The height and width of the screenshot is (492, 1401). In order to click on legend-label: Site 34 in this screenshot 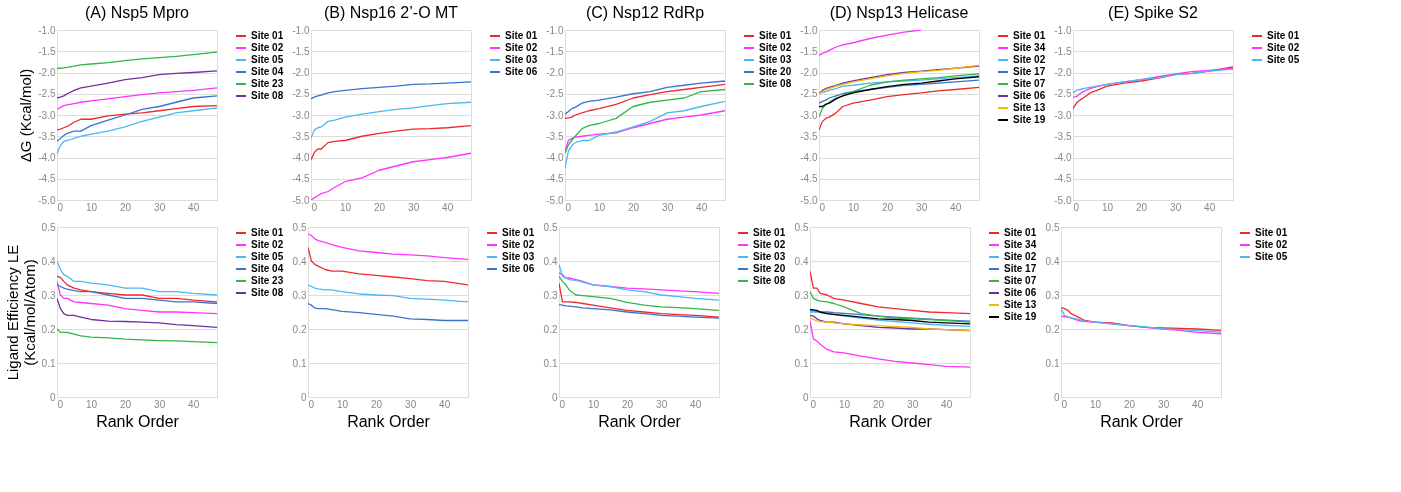, I will do `click(1029, 47)`.